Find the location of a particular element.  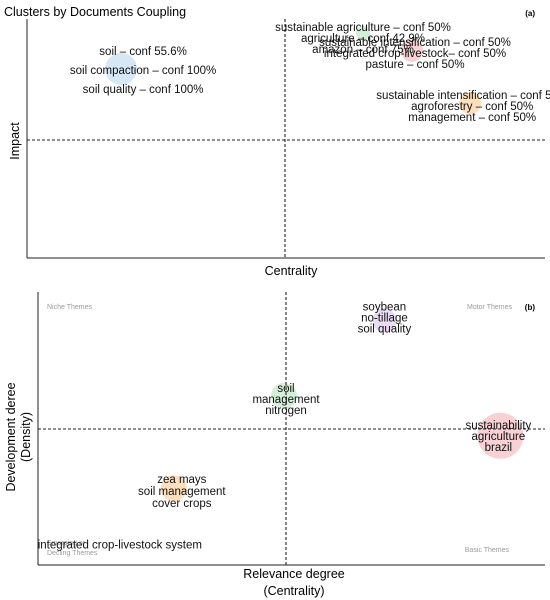

cluster-label: management is located at coordinates (286, 400).